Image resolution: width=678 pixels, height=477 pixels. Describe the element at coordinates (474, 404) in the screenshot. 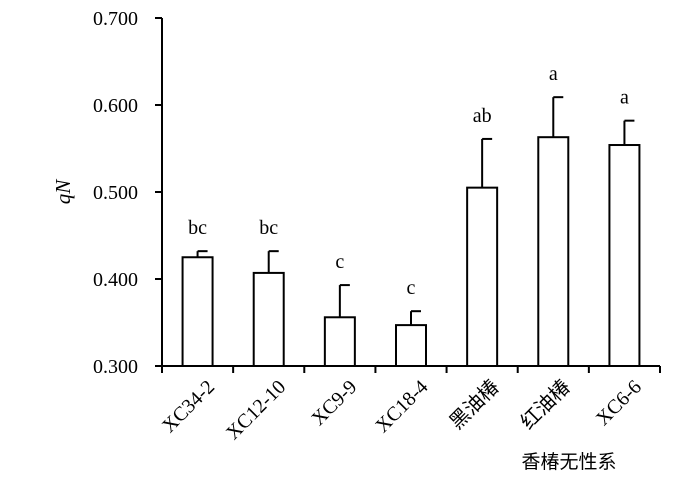

I see `category-label: 黑油椿` at that location.